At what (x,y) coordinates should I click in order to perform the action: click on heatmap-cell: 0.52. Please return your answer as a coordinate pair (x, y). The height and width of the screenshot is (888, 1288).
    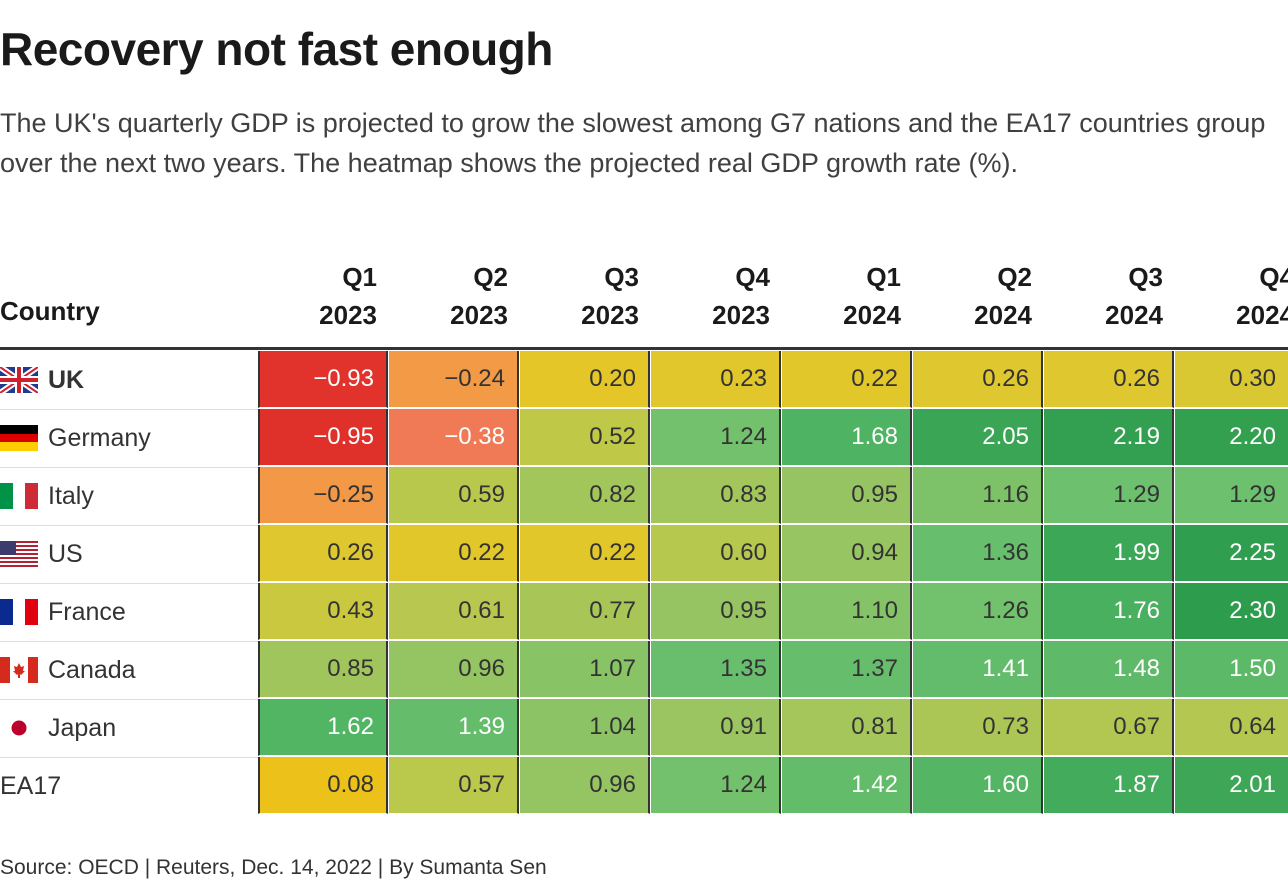
    Looking at the image, I should click on (585, 437).